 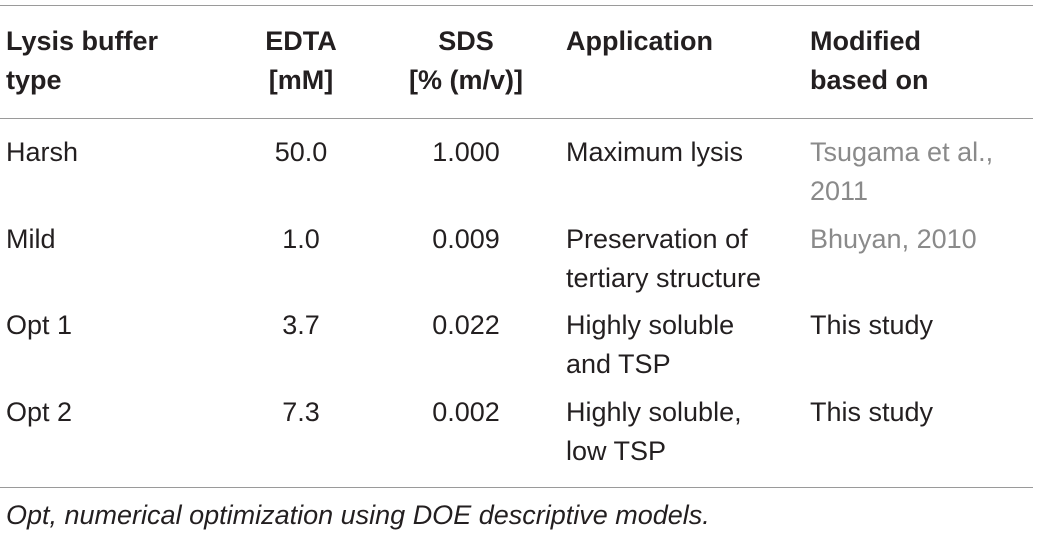 I want to click on header-sds: SDS [% (m/v)], so click(x=466, y=60).